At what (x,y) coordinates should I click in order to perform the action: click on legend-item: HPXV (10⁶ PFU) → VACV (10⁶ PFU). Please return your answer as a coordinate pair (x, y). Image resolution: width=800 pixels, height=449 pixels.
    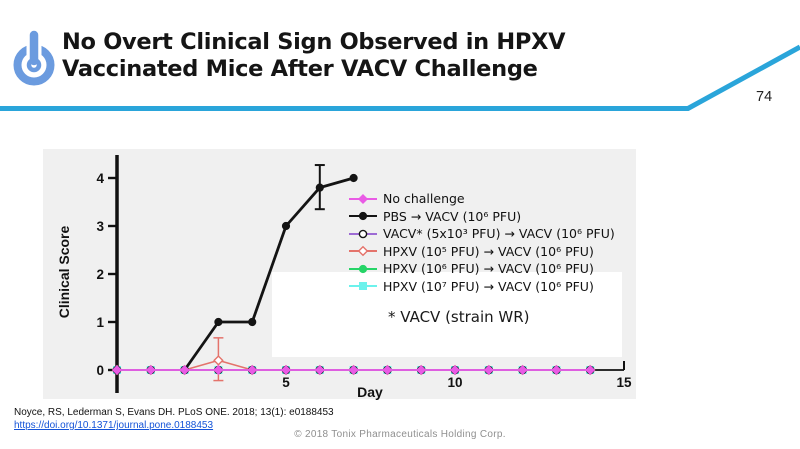
    Looking at the image, I should click on (481, 269).